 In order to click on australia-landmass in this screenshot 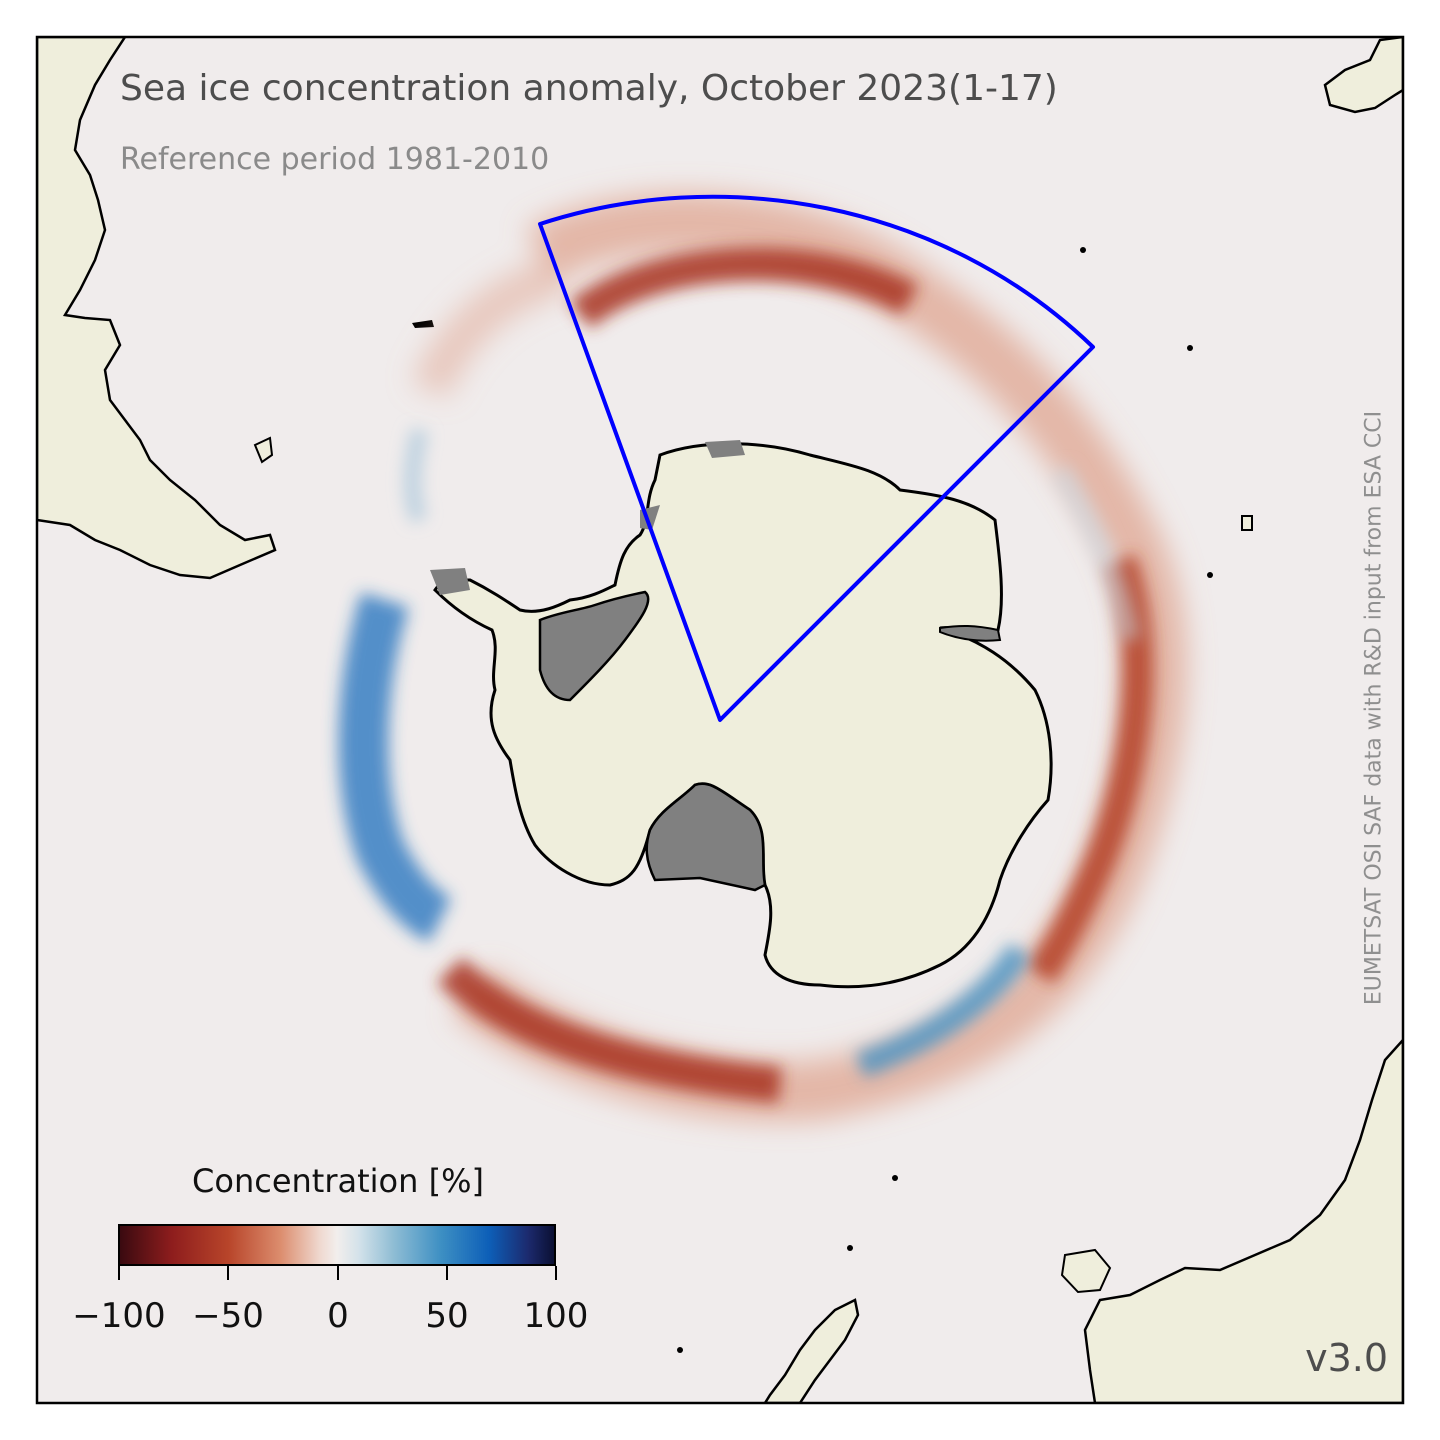, I will do `click(1243, 1220)`.